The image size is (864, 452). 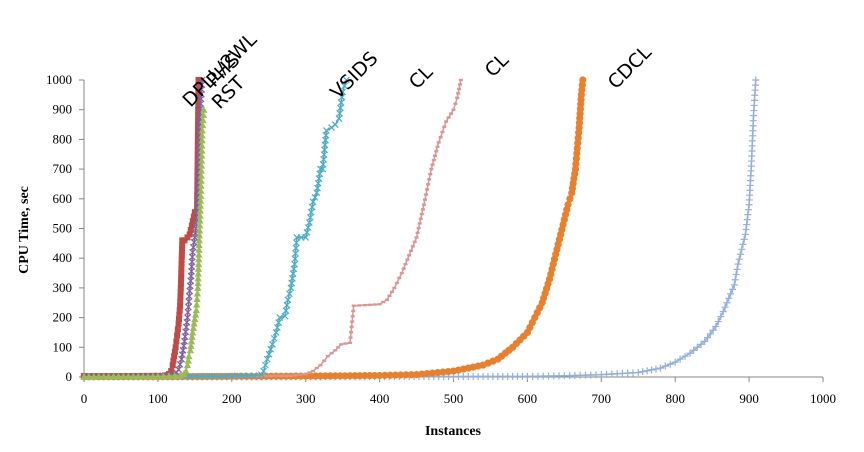 I want to click on y-tick-label: 700, so click(x=63, y=168).